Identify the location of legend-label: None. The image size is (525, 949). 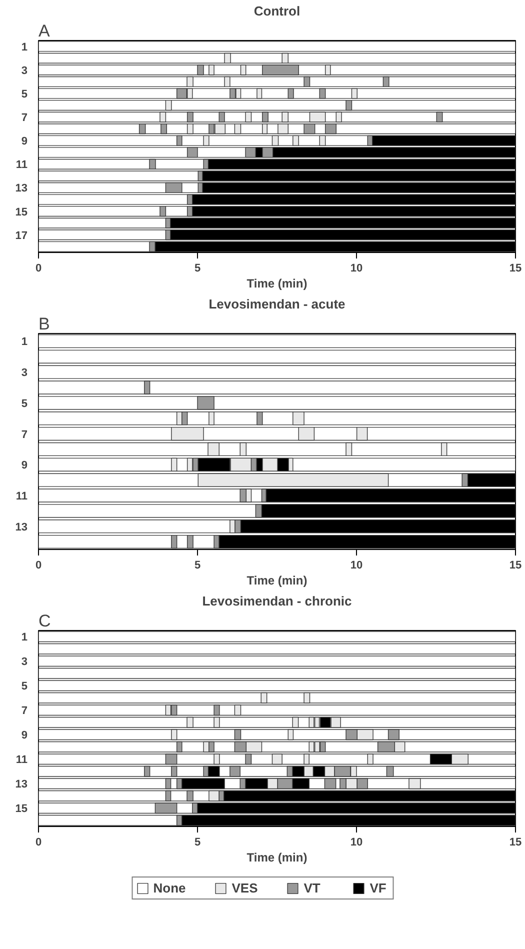
(169, 888).